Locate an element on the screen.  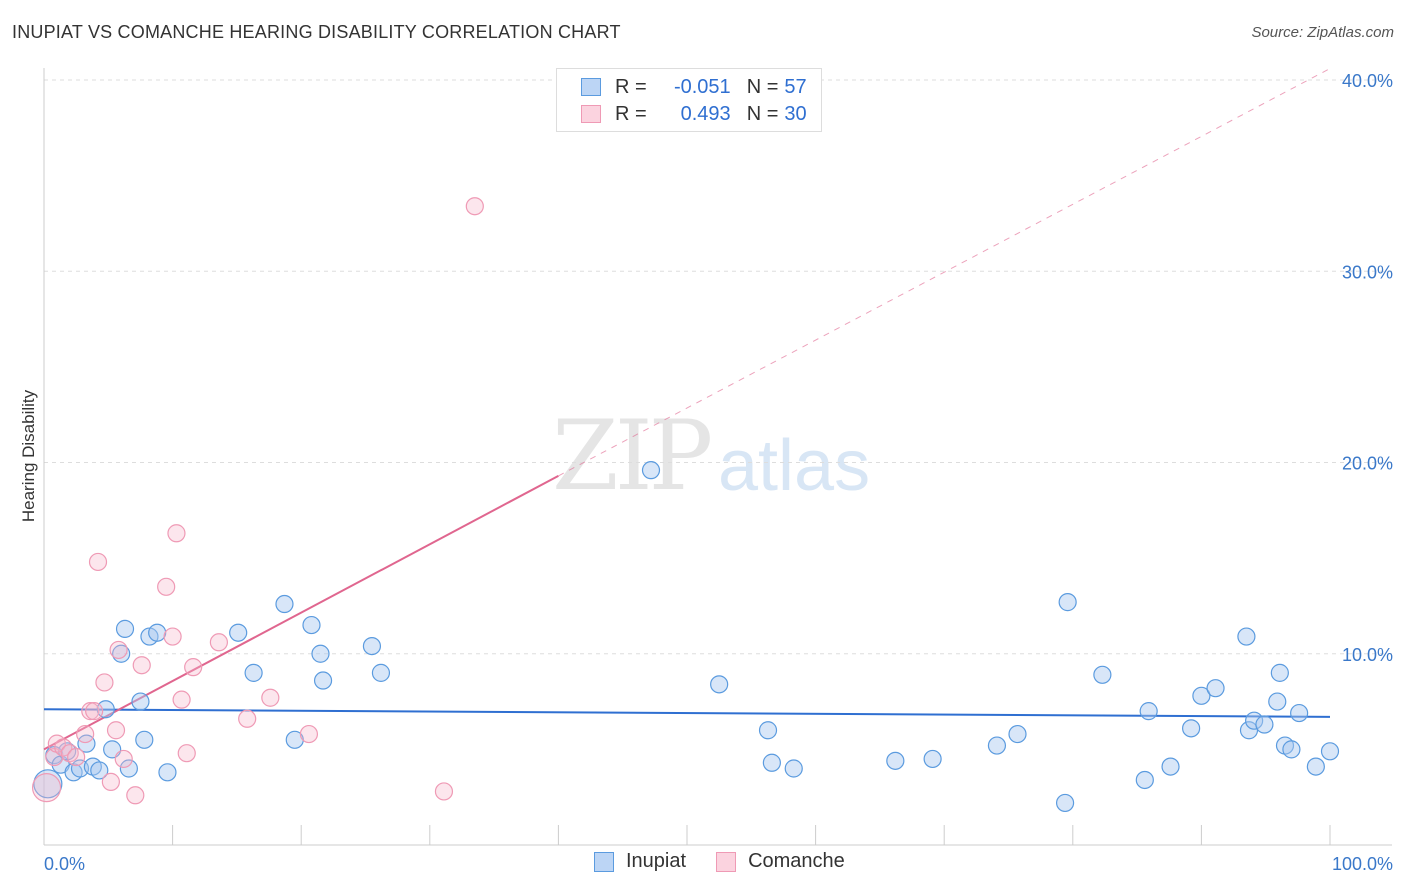
series-legend-comanche: Comanche is located at coordinates (780, 861).